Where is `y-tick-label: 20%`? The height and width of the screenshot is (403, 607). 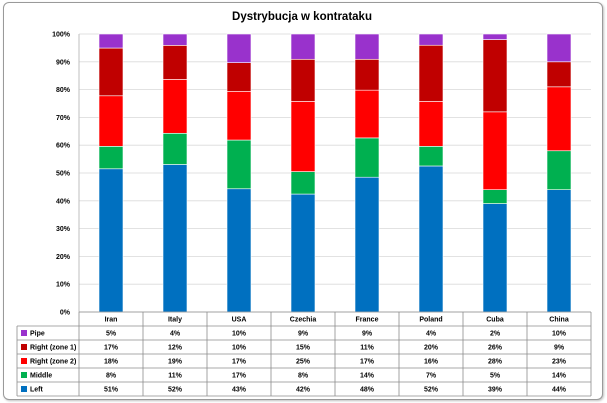 y-tick-label: 20% is located at coordinates (63, 257).